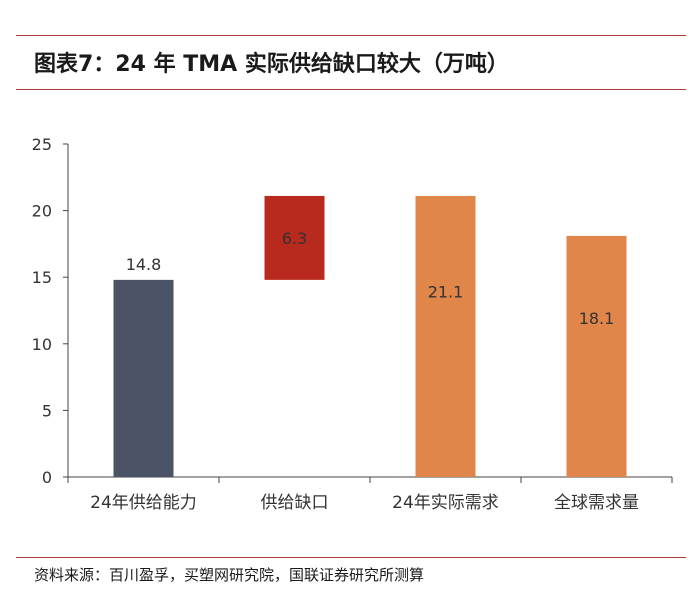 This screenshot has height=601, width=700. What do you see at coordinates (351, 557) in the screenshot?
I see `footer-rule` at bounding box center [351, 557].